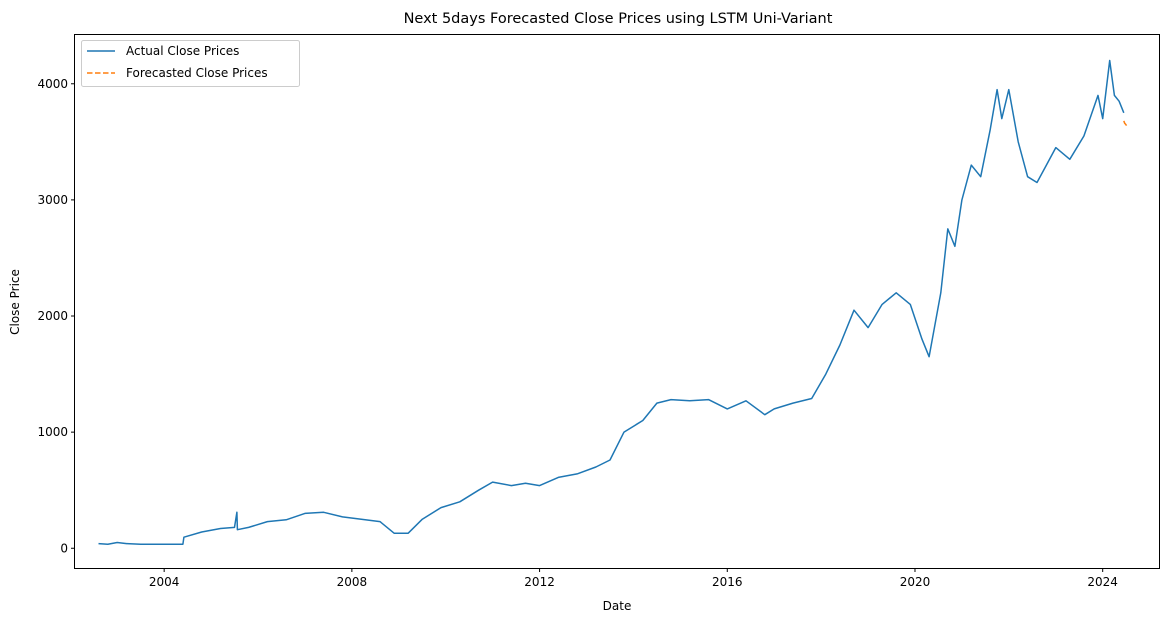 The height and width of the screenshot is (624, 1169). Describe the element at coordinates (164, 582) in the screenshot. I see `x-tick-label: 2004` at that location.